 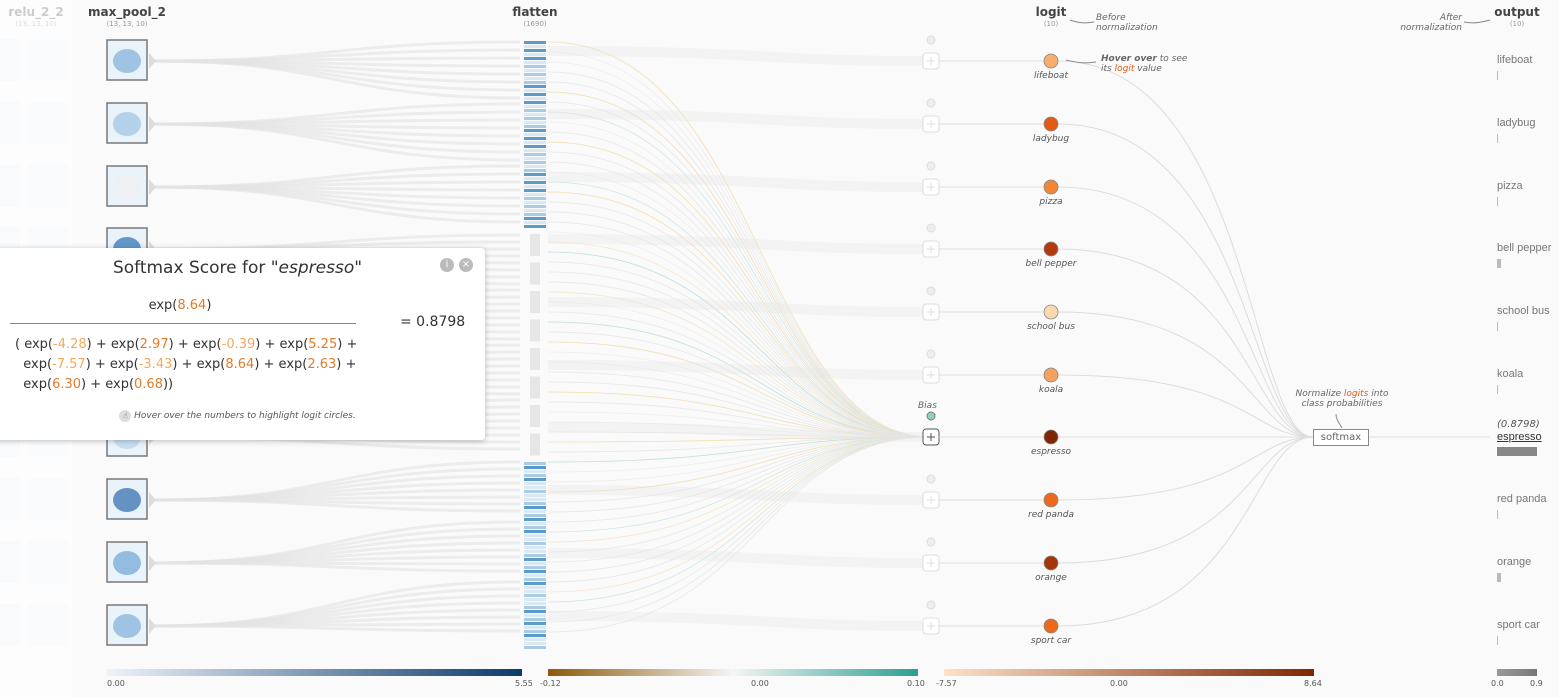 What do you see at coordinates (1514, 562) in the screenshot?
I see `output-class-label: orange` at bounding box center [1514, 562].